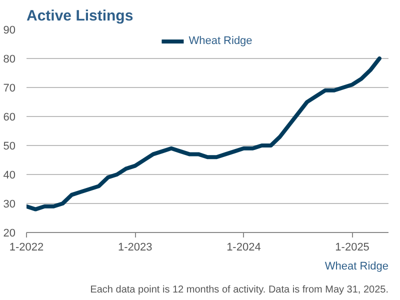 Image resolution: width=400 pixels, height=300 pixels. What do you see at coordinates (9, 30) in the screenshot?
I see `y-tick-label: 90` at bounding box center [9, 30].